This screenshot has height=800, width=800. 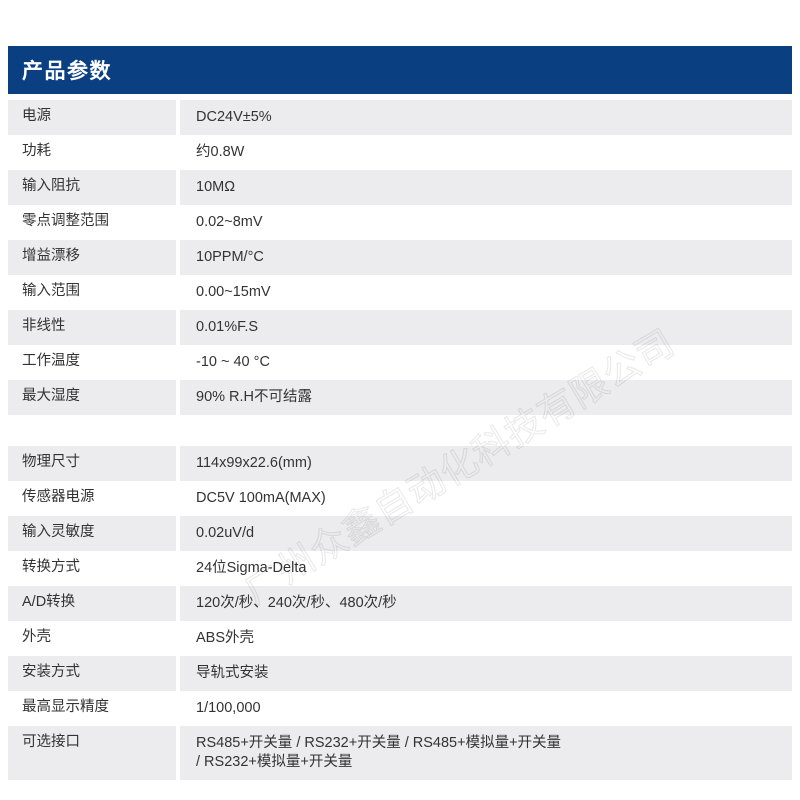 I want to click on spec-label: 最高显示精度, so click(x=65, y=707).